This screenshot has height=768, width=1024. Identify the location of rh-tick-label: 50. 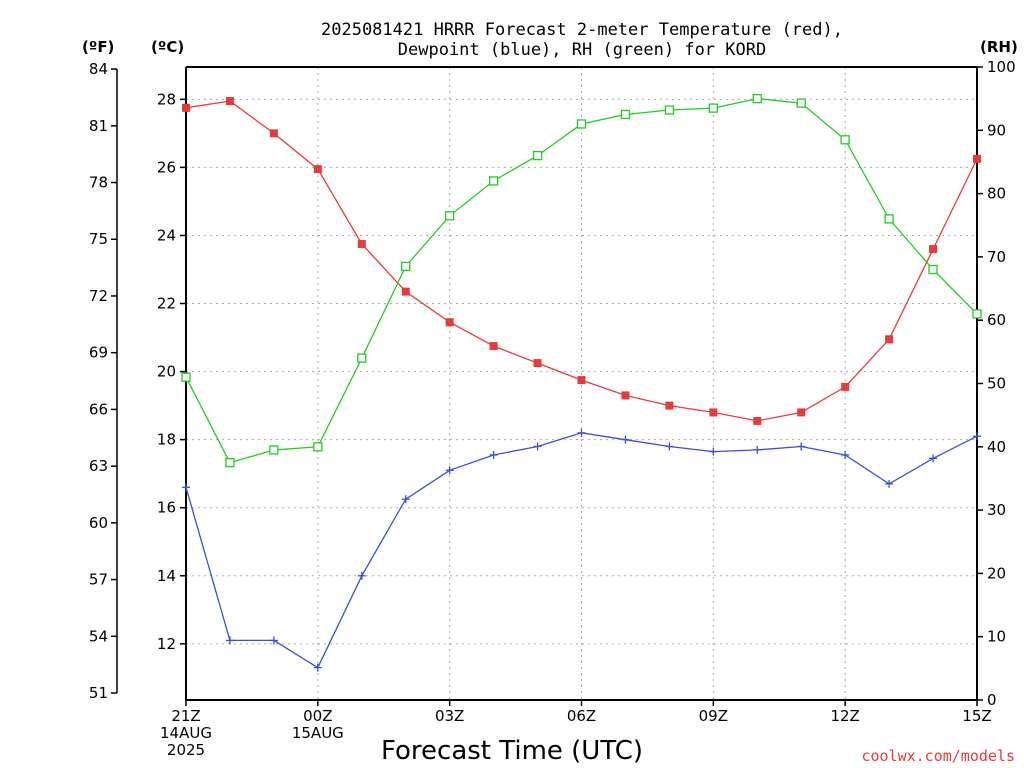
(996, 384).